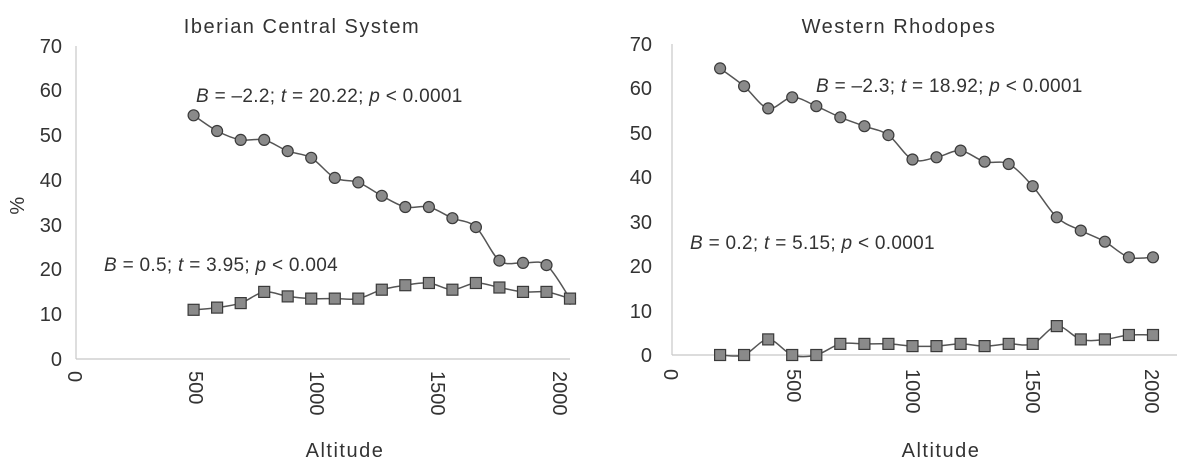  I want to click on x-tick-label: 2000, so click(1151, 391).